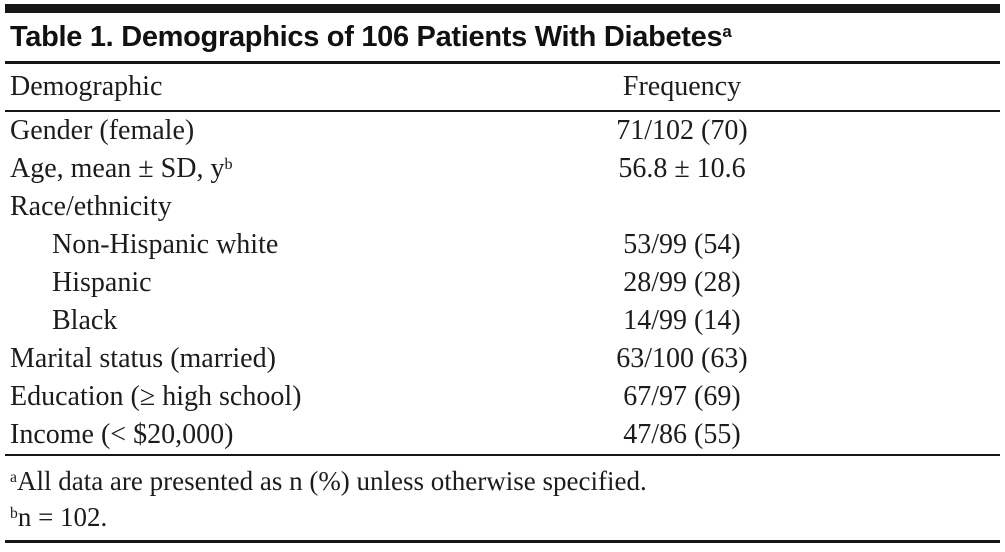  I want to click on row-label: Hispanic, so click(102, 282).